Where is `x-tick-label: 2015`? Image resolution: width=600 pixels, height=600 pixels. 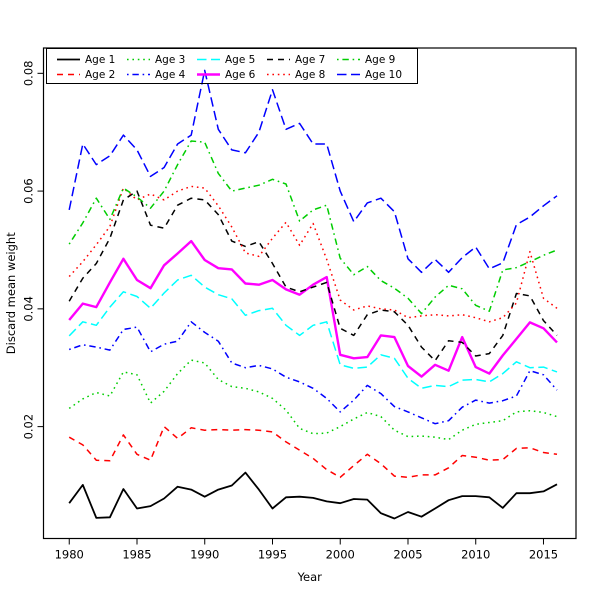
x-tick-label: 2015 is located at coordinates (543, 555).